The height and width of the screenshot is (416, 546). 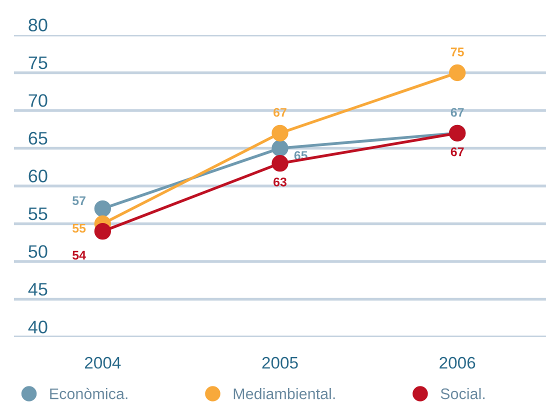 I want to click on x-tick-label: 2004, so click(x=102, y=362).